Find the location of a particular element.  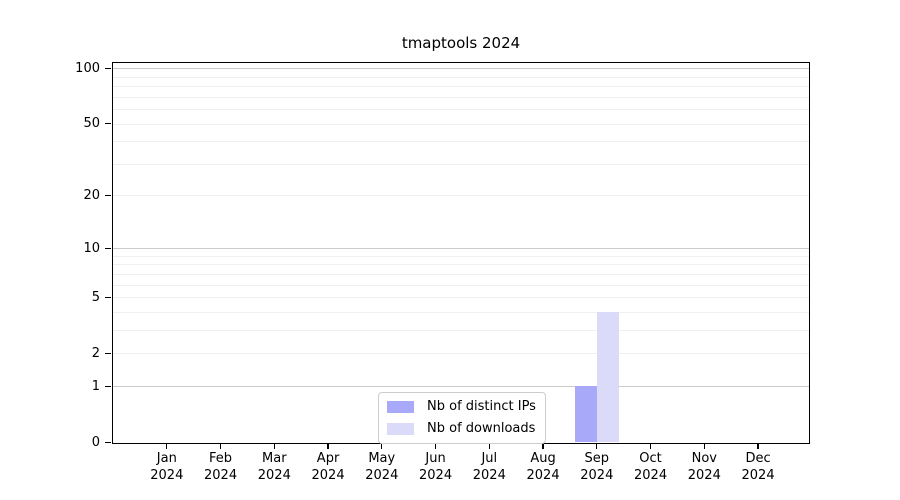

x-tick-label: Mar 2024 is located at coordinates (274, 467).